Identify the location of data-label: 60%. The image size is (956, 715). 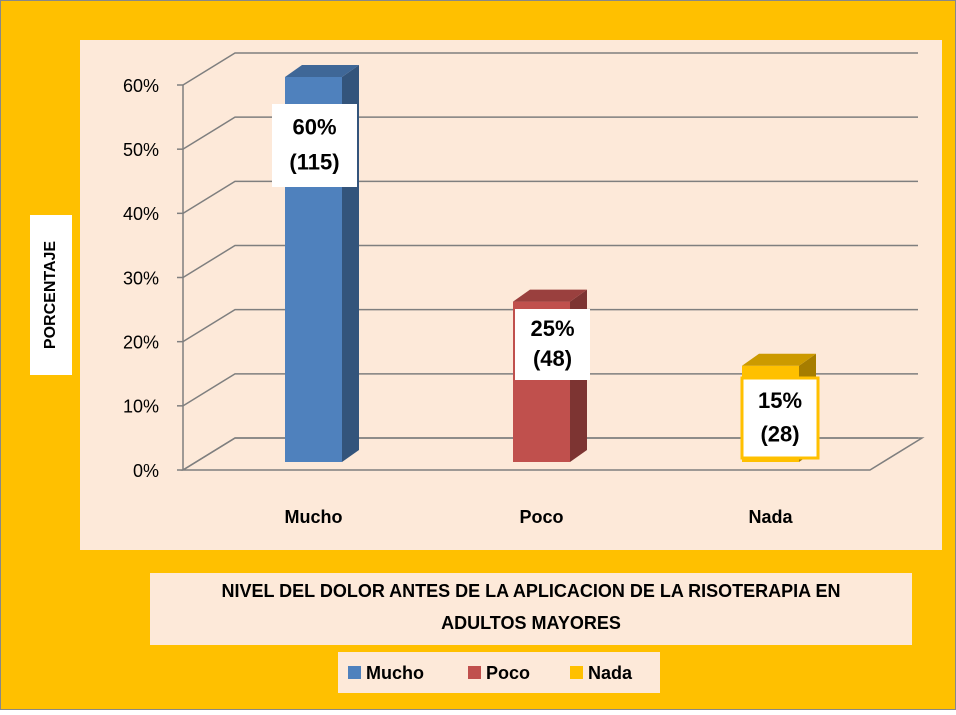
(314, 127).